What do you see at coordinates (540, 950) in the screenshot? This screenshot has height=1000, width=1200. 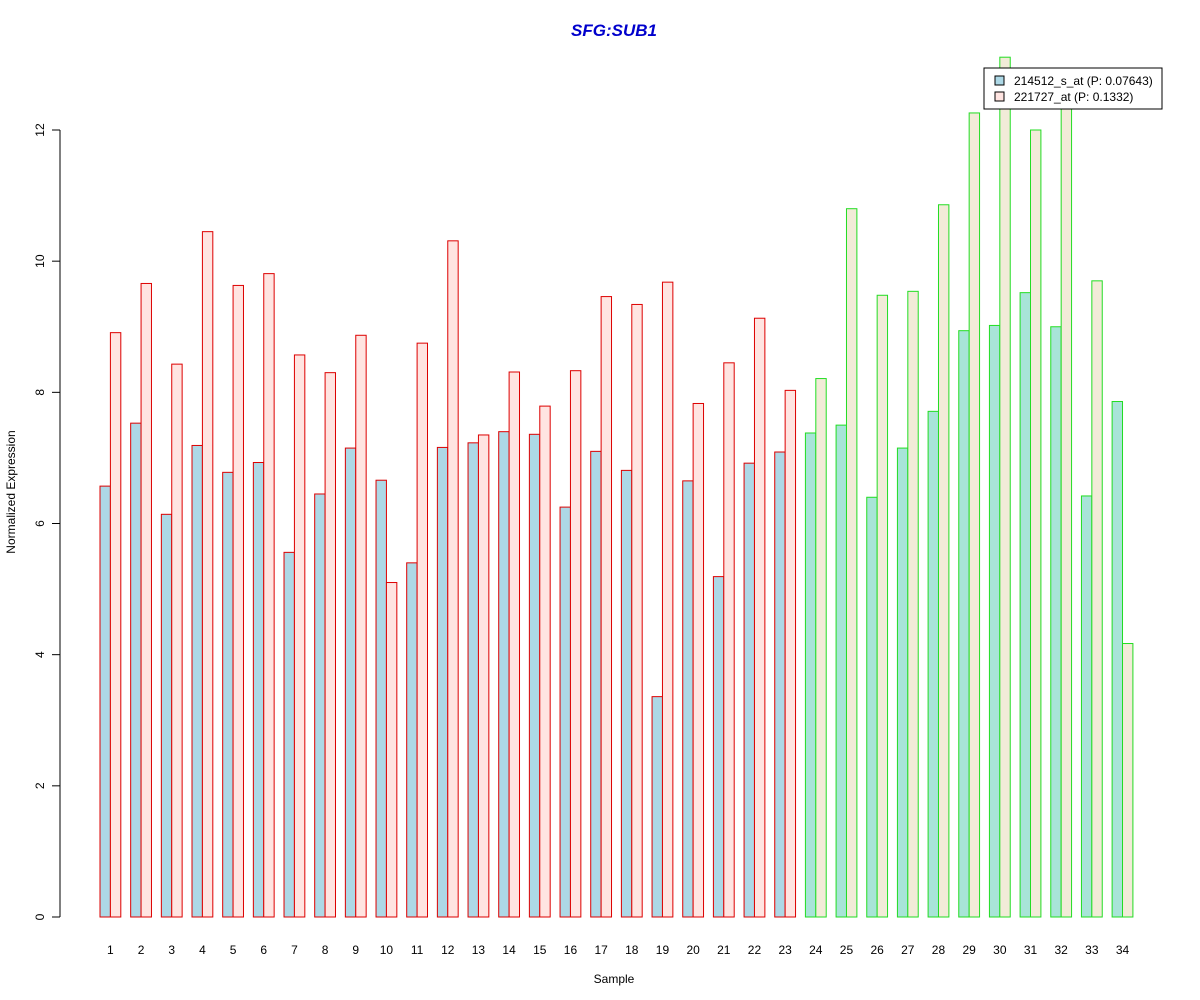 I see `x-tick-label: 15` at bounding box center [540, 950].